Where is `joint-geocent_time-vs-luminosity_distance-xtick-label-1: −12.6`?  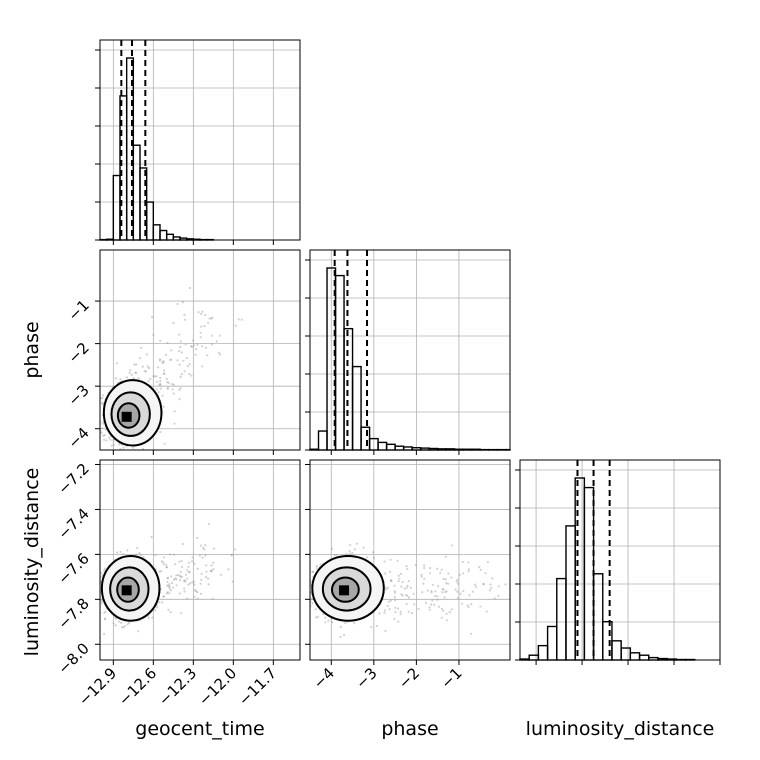 joint-geocent_time-vs-luminosity_distance-xtick-label-1: −12.6 is located at coordinates (137, 686).